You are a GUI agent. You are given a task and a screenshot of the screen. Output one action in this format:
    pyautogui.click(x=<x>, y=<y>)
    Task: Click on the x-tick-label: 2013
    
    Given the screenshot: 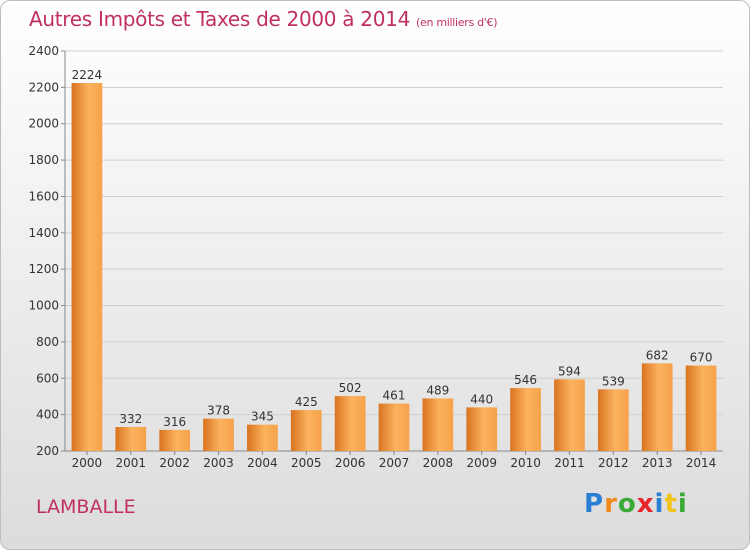 What is the action you would take?
    pyautogui.click(x=657, y=463)
    